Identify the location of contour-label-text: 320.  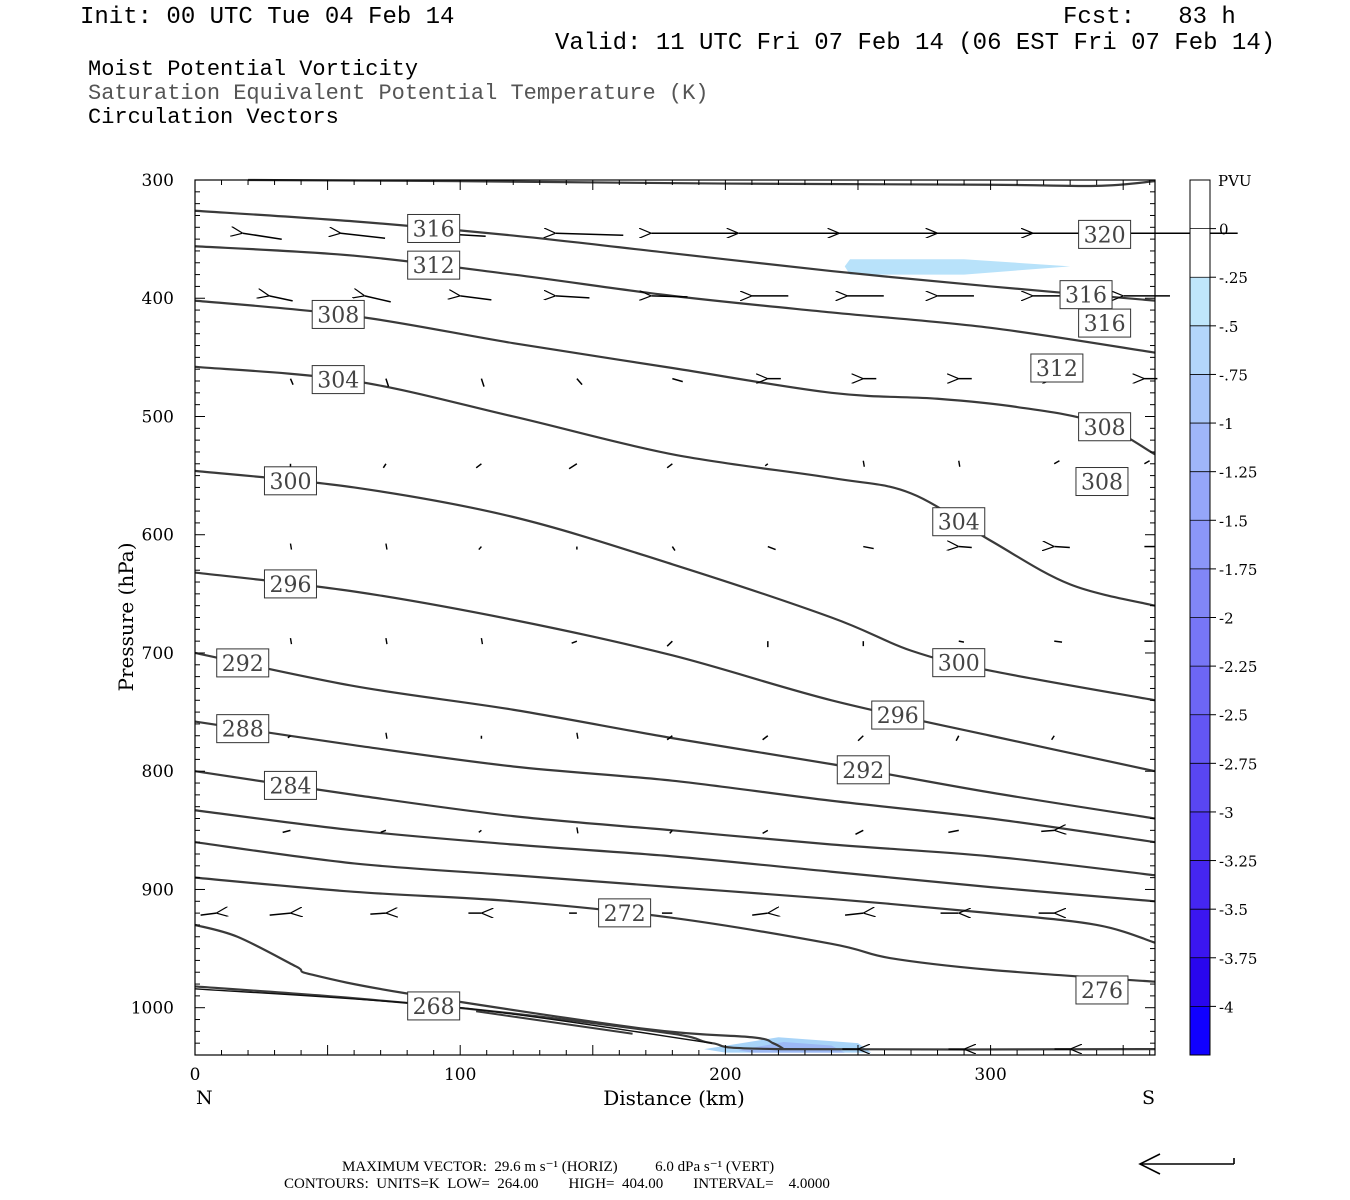
(1105, 235).